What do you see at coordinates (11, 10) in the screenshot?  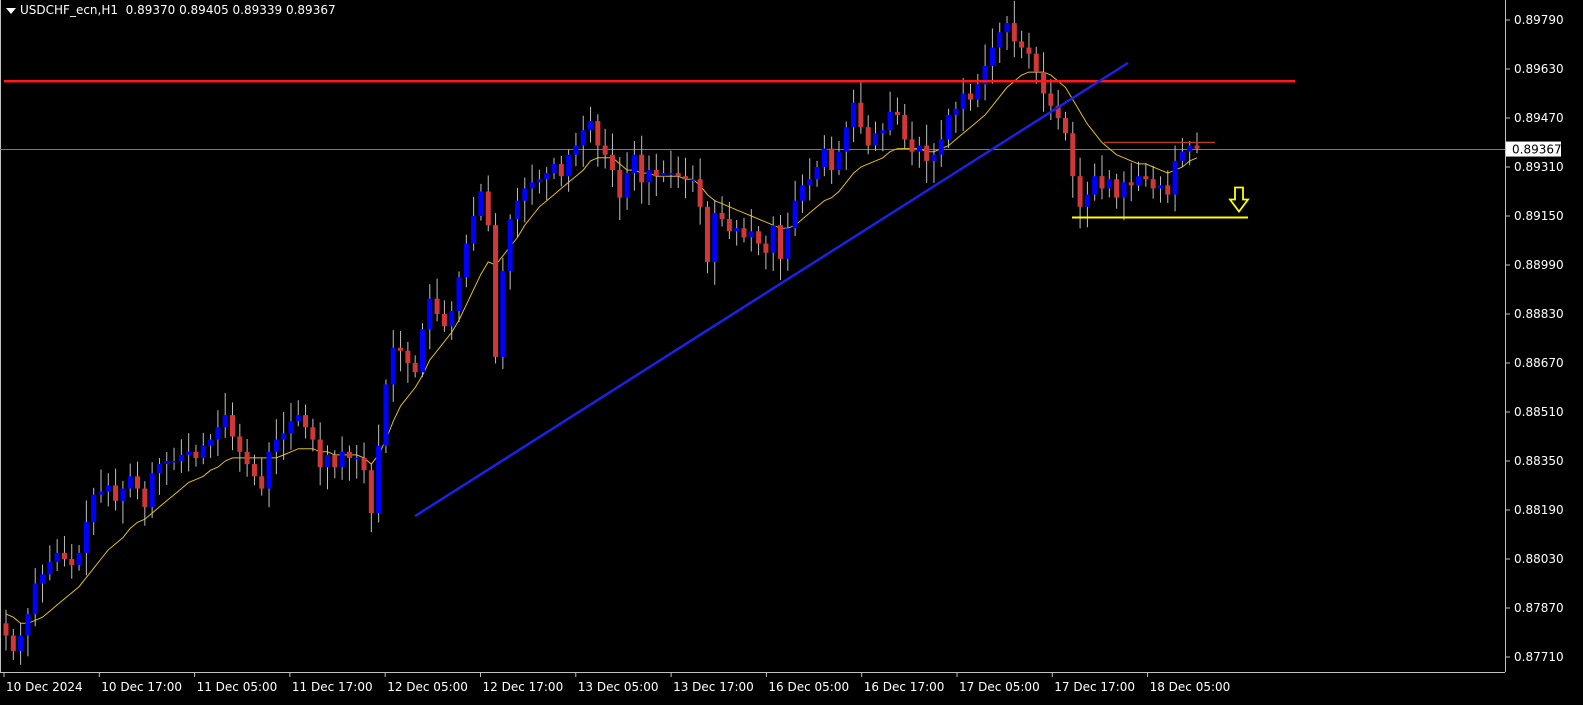 I see `collapse-triangle-icon` at bounding box center [11, 10].